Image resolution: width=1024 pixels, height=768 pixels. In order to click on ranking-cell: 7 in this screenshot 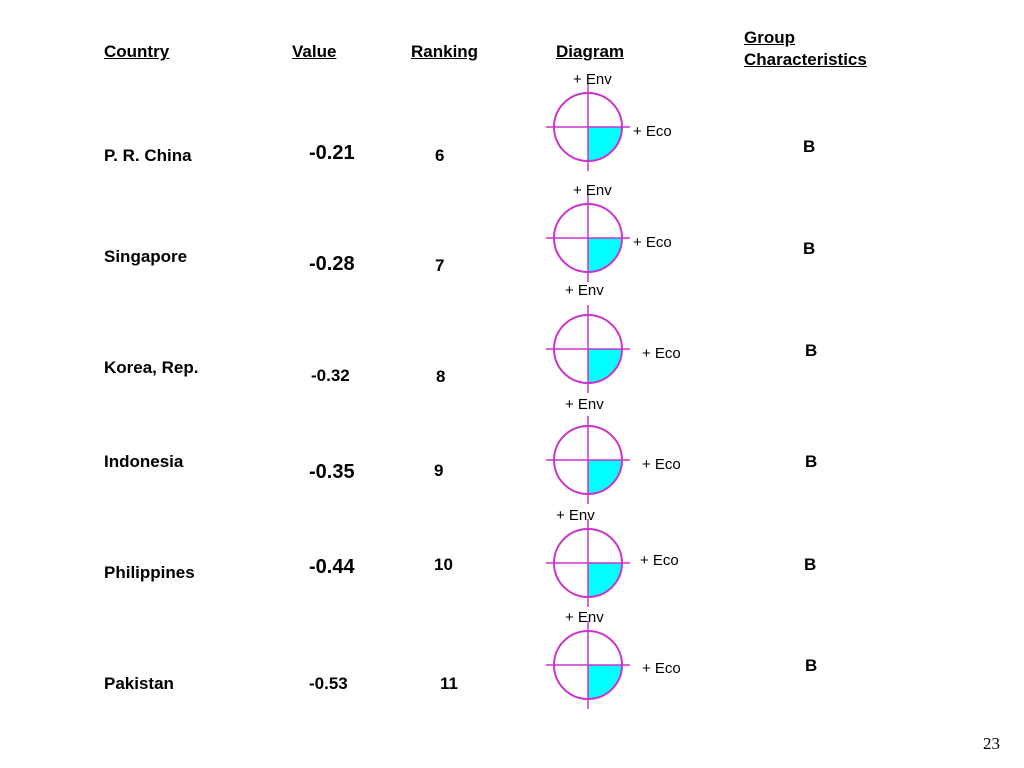, I will do `click(440, 265)`.